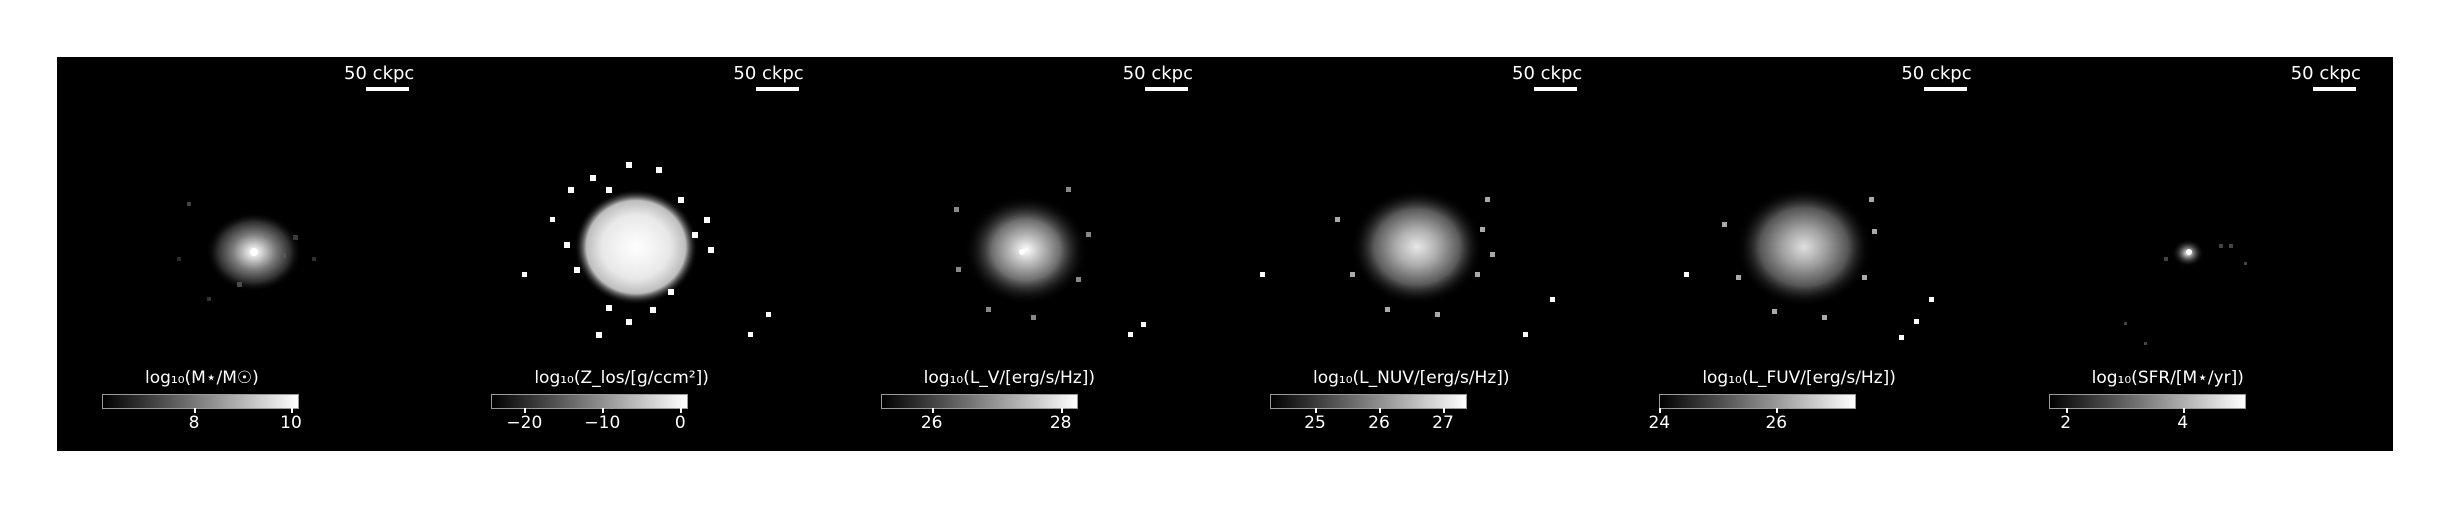 The width and height of the screenshot is (2444, 507). I want to click on panel-lum-fuv: 50 ckpc log₁₀(L_, so click(1808, 254).